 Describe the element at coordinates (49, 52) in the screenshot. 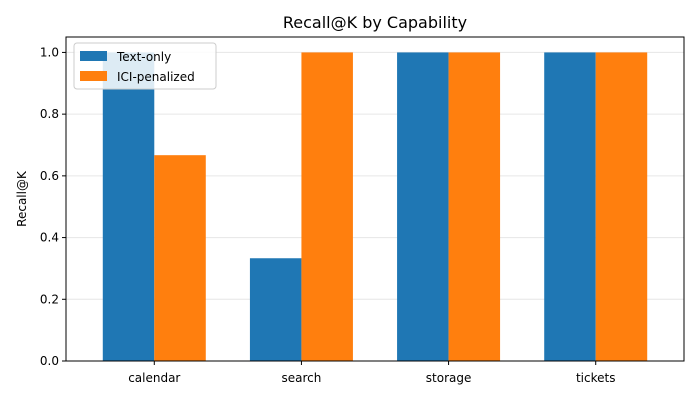

I see `y-tick-label: 1.0` at that location.